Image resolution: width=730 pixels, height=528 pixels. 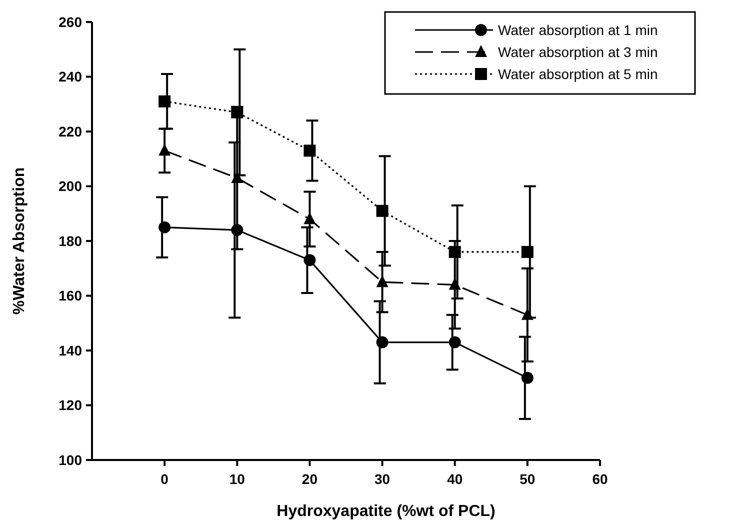 I want to click on y-axis-title: %Water Absorption, so click(x=19, y=241).